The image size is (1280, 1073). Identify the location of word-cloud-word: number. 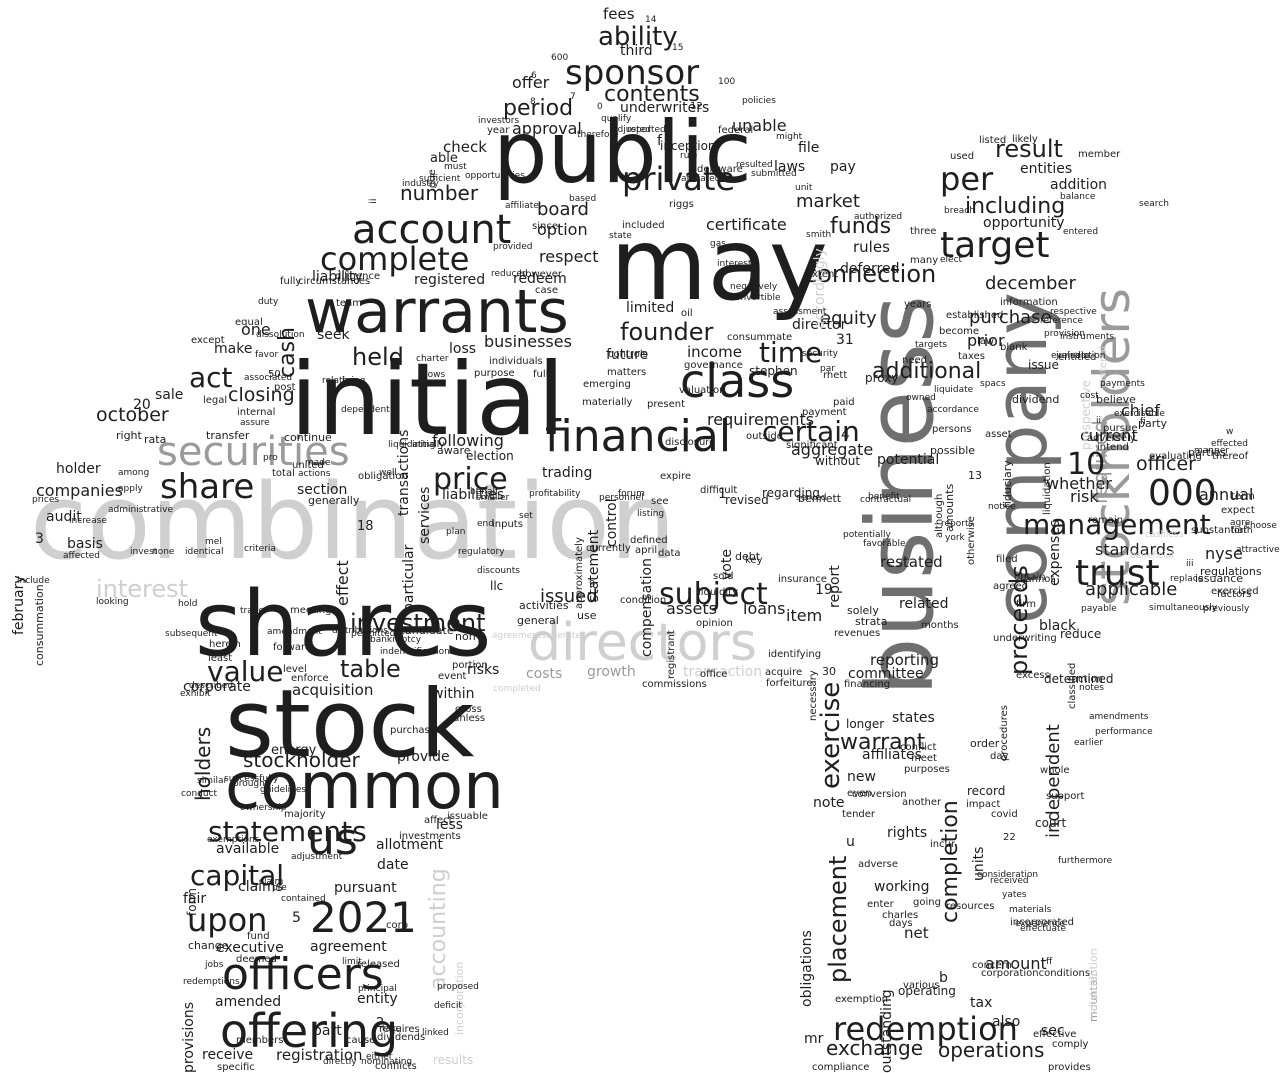
(439, 193).